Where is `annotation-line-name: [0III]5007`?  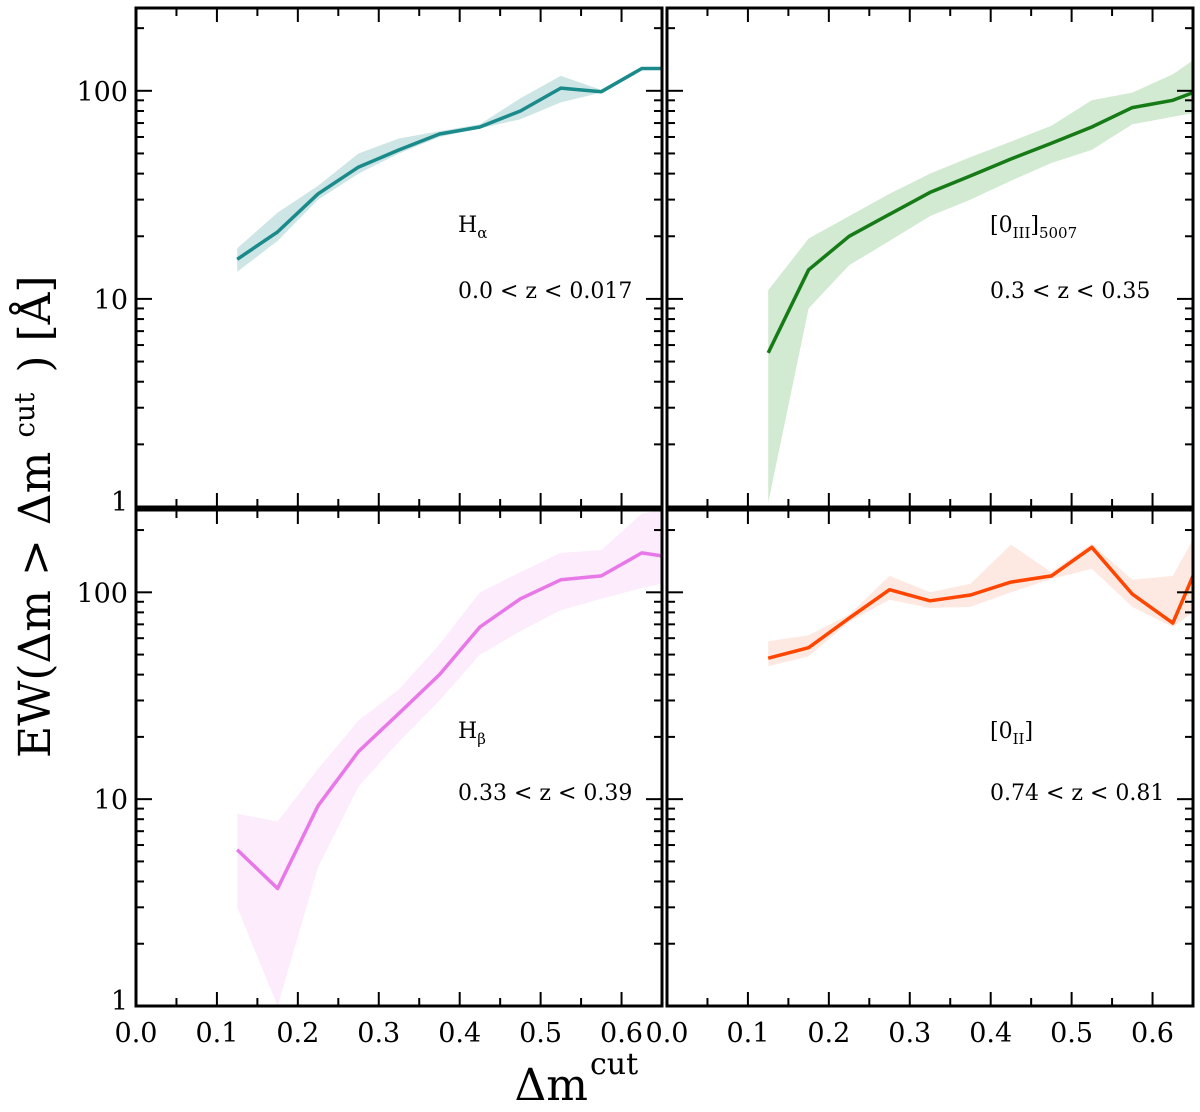
annotation-line-name: [0III]5007 is located at coordinates (1033, 227).